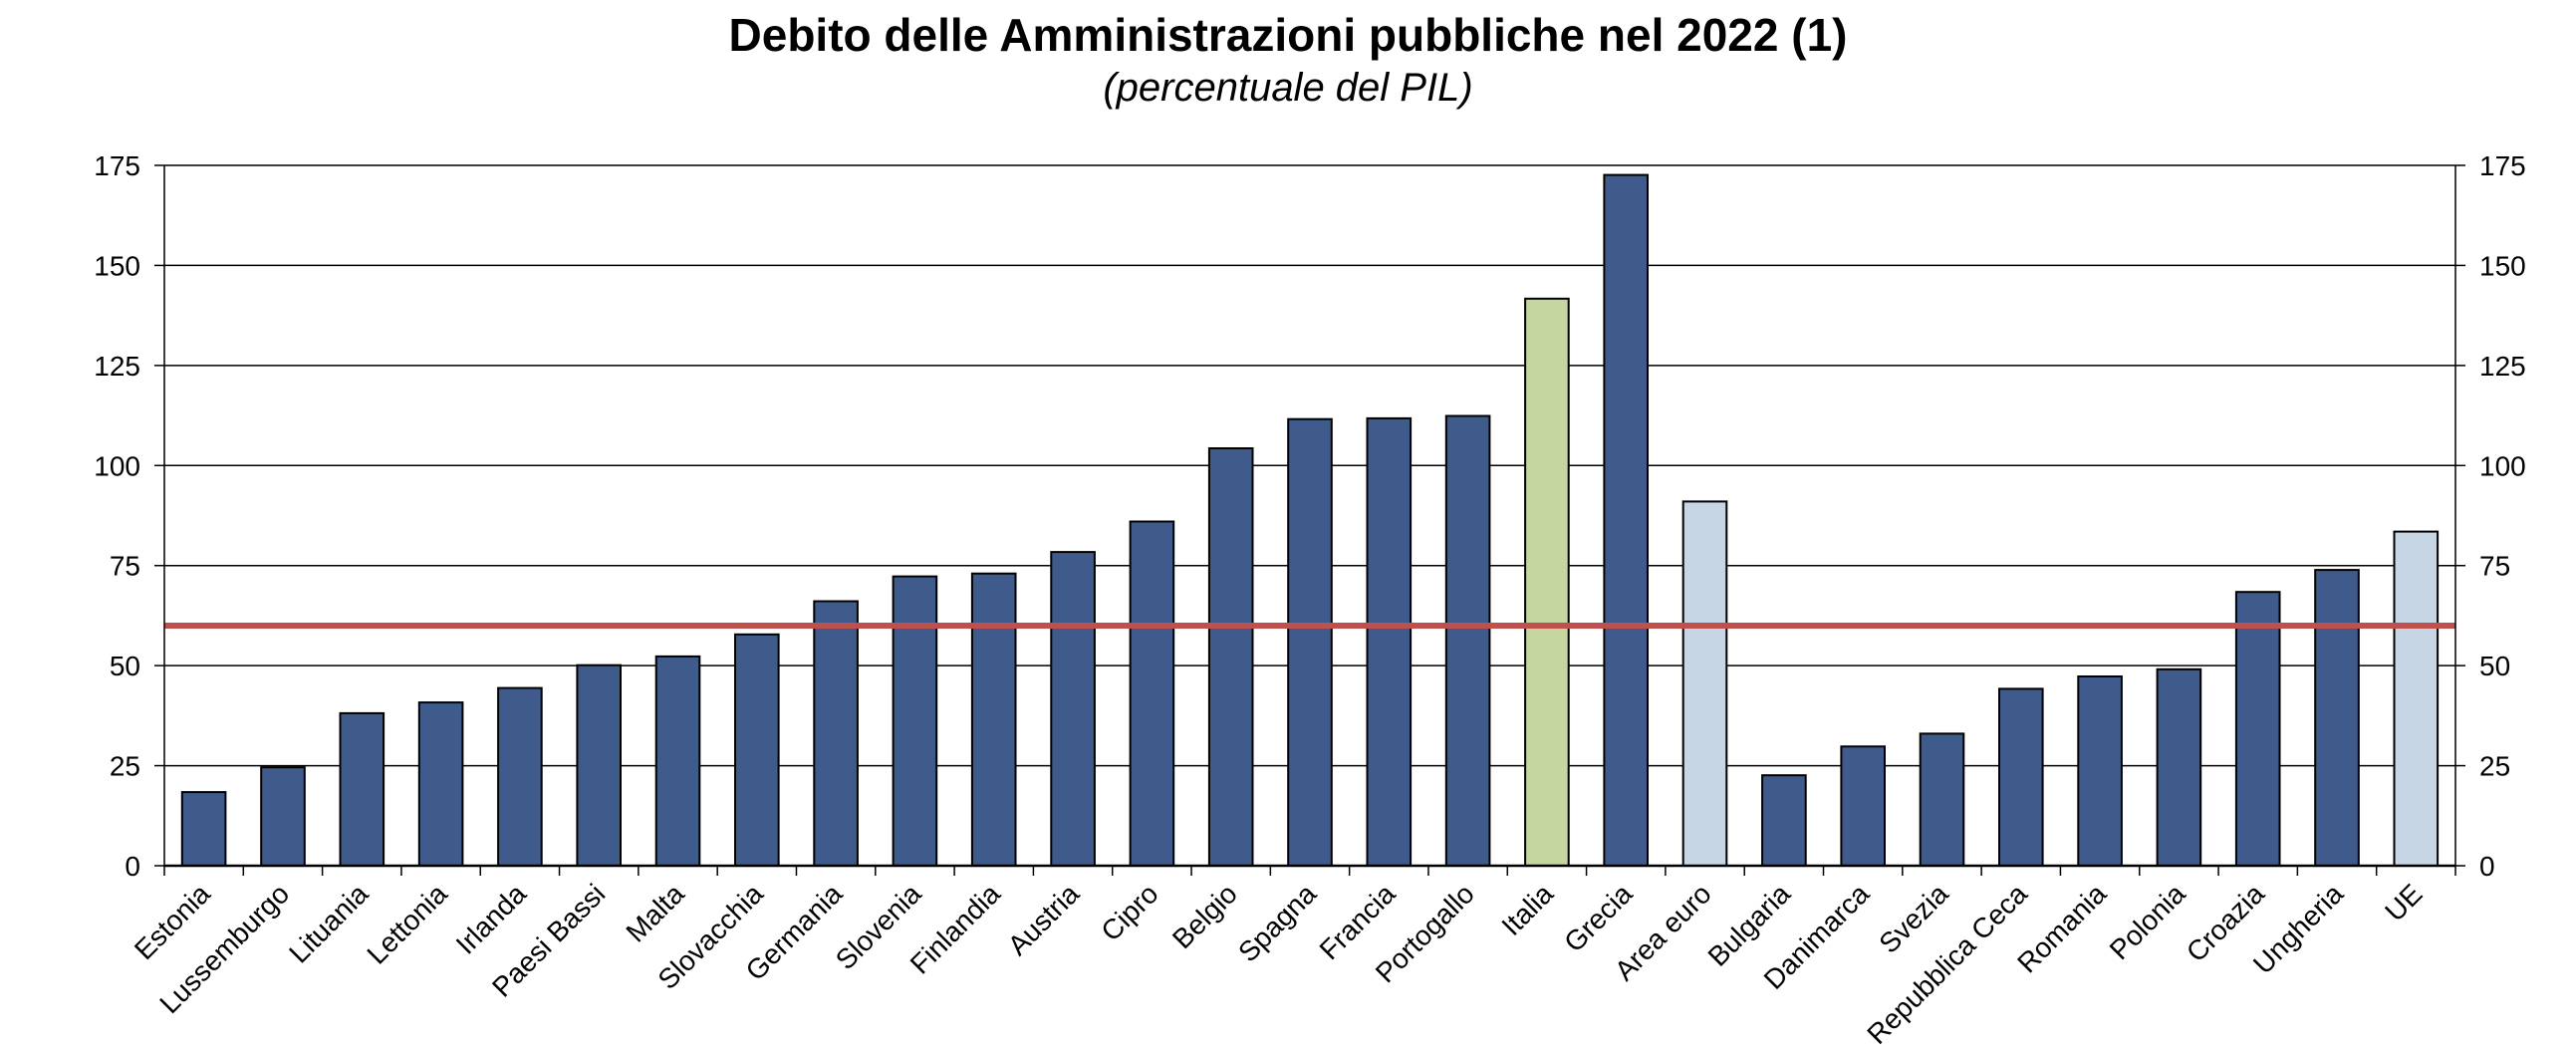  I want to click on bar-slovenia, so click(915, 721).